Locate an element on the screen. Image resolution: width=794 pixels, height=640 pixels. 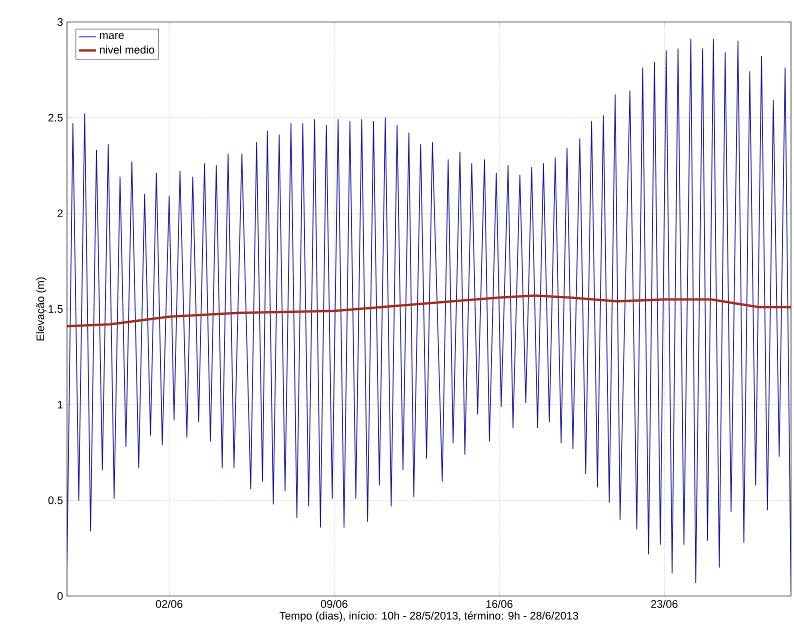
legend-label: nivel medio is located at coordinates (127, 50).